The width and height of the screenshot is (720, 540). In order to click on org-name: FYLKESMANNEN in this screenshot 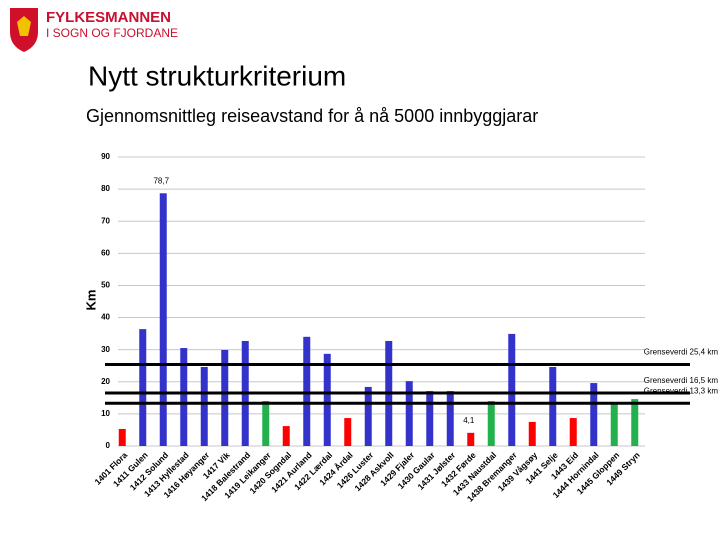, I will do `click(108, 17)`.